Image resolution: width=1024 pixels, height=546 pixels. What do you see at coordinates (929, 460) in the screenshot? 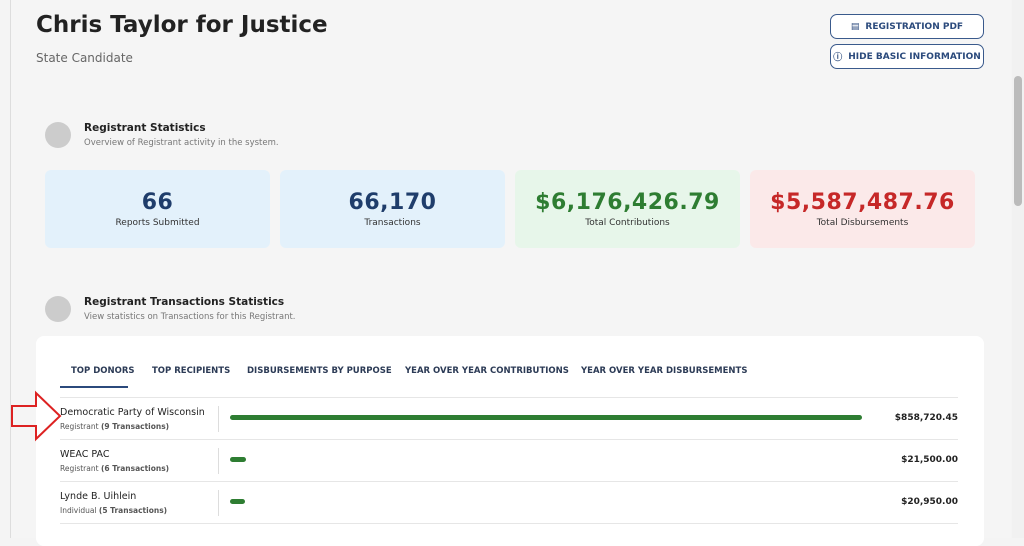
I see `donor-amount: $21,500.00` at bounding box center [929, 460].